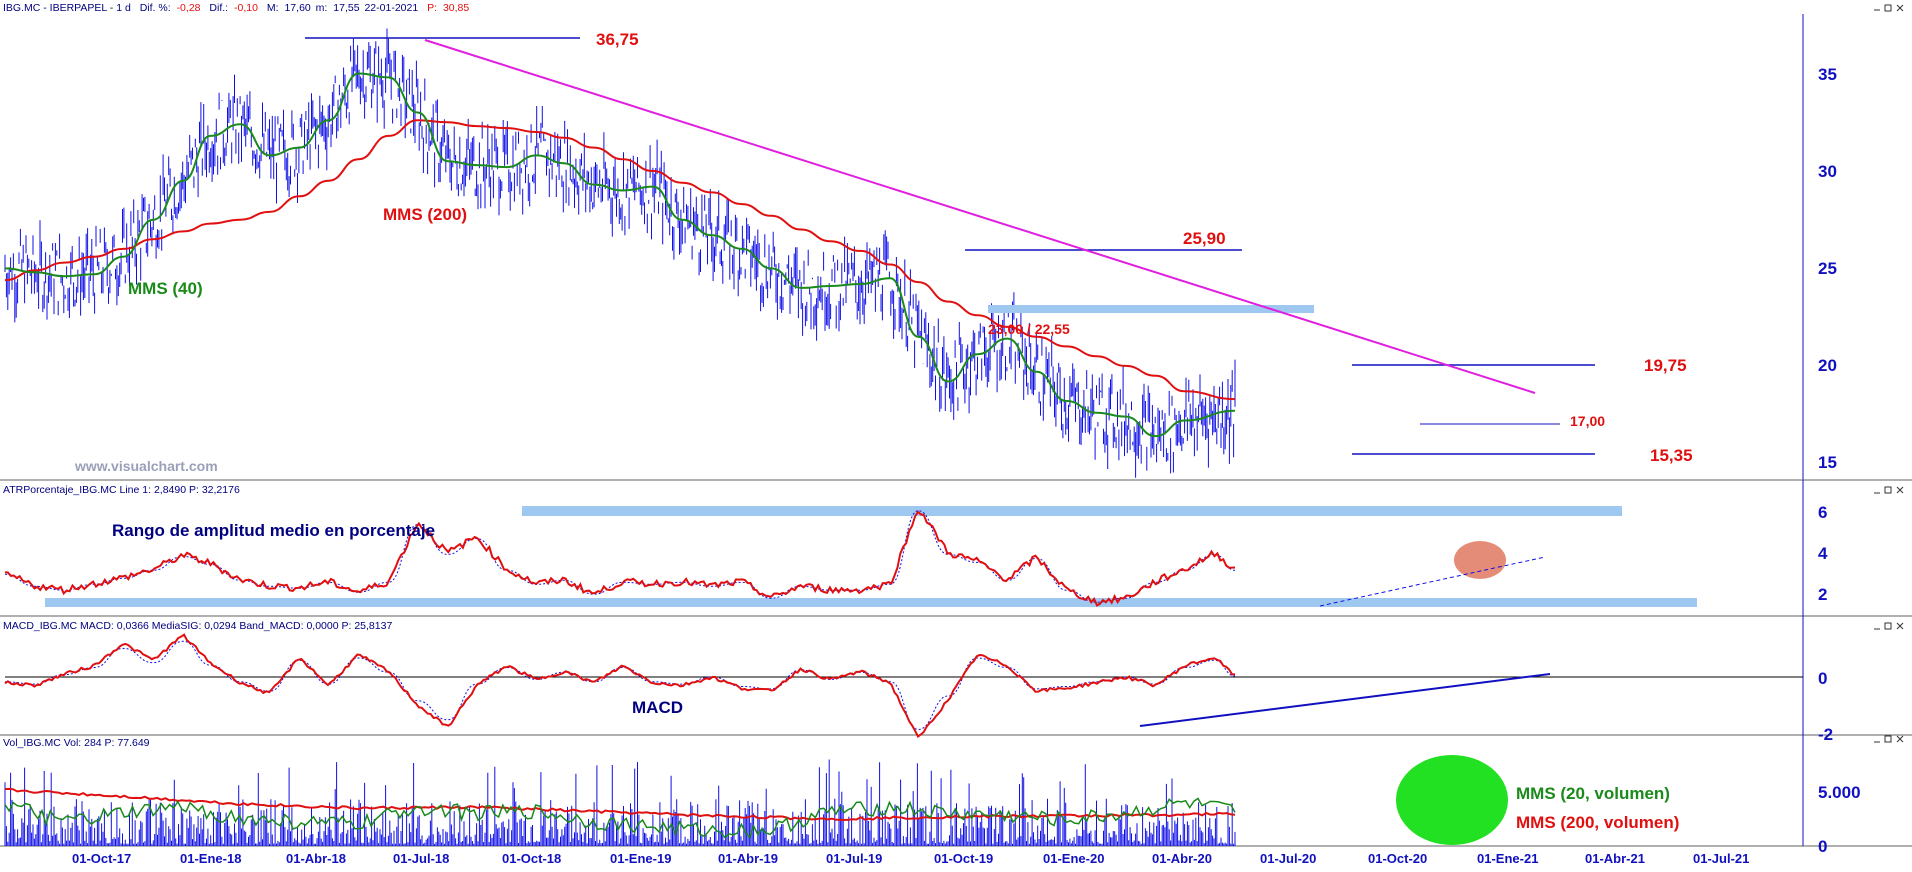  I want to click on macd-trendline, so click(1345, 700).